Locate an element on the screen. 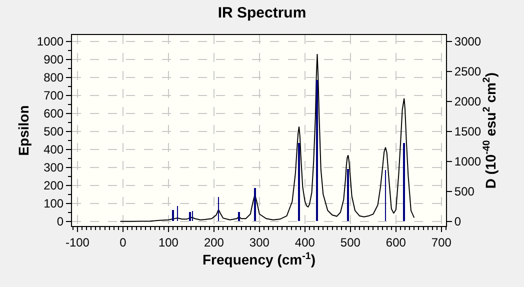  y2-tick-label: 2500 is located at coordinates (468, 71).